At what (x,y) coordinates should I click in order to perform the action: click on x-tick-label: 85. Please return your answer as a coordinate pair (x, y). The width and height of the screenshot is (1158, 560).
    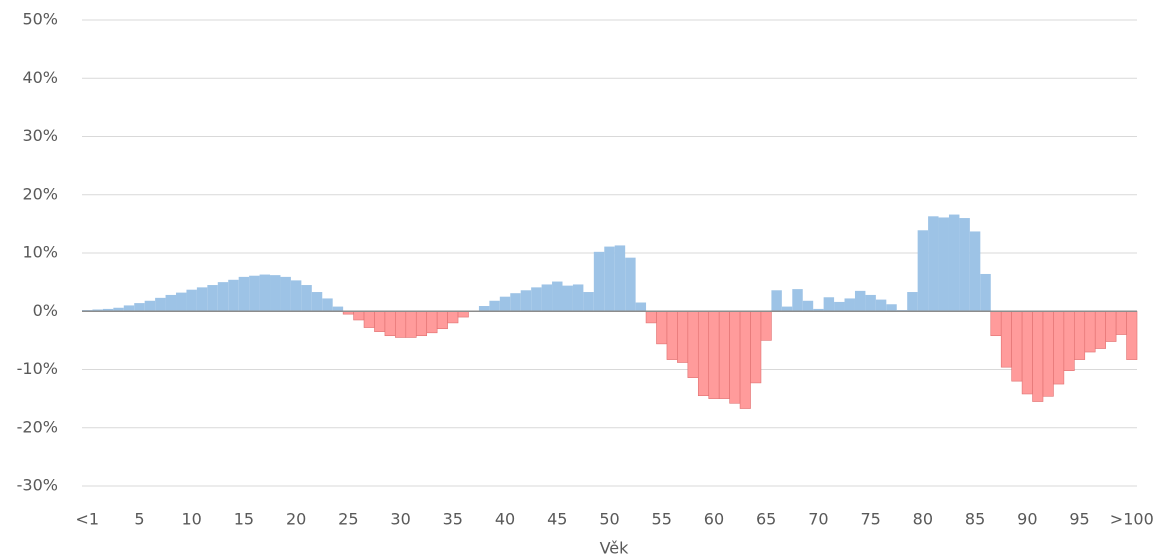
    Looking at the image, I should click on (975, 519).